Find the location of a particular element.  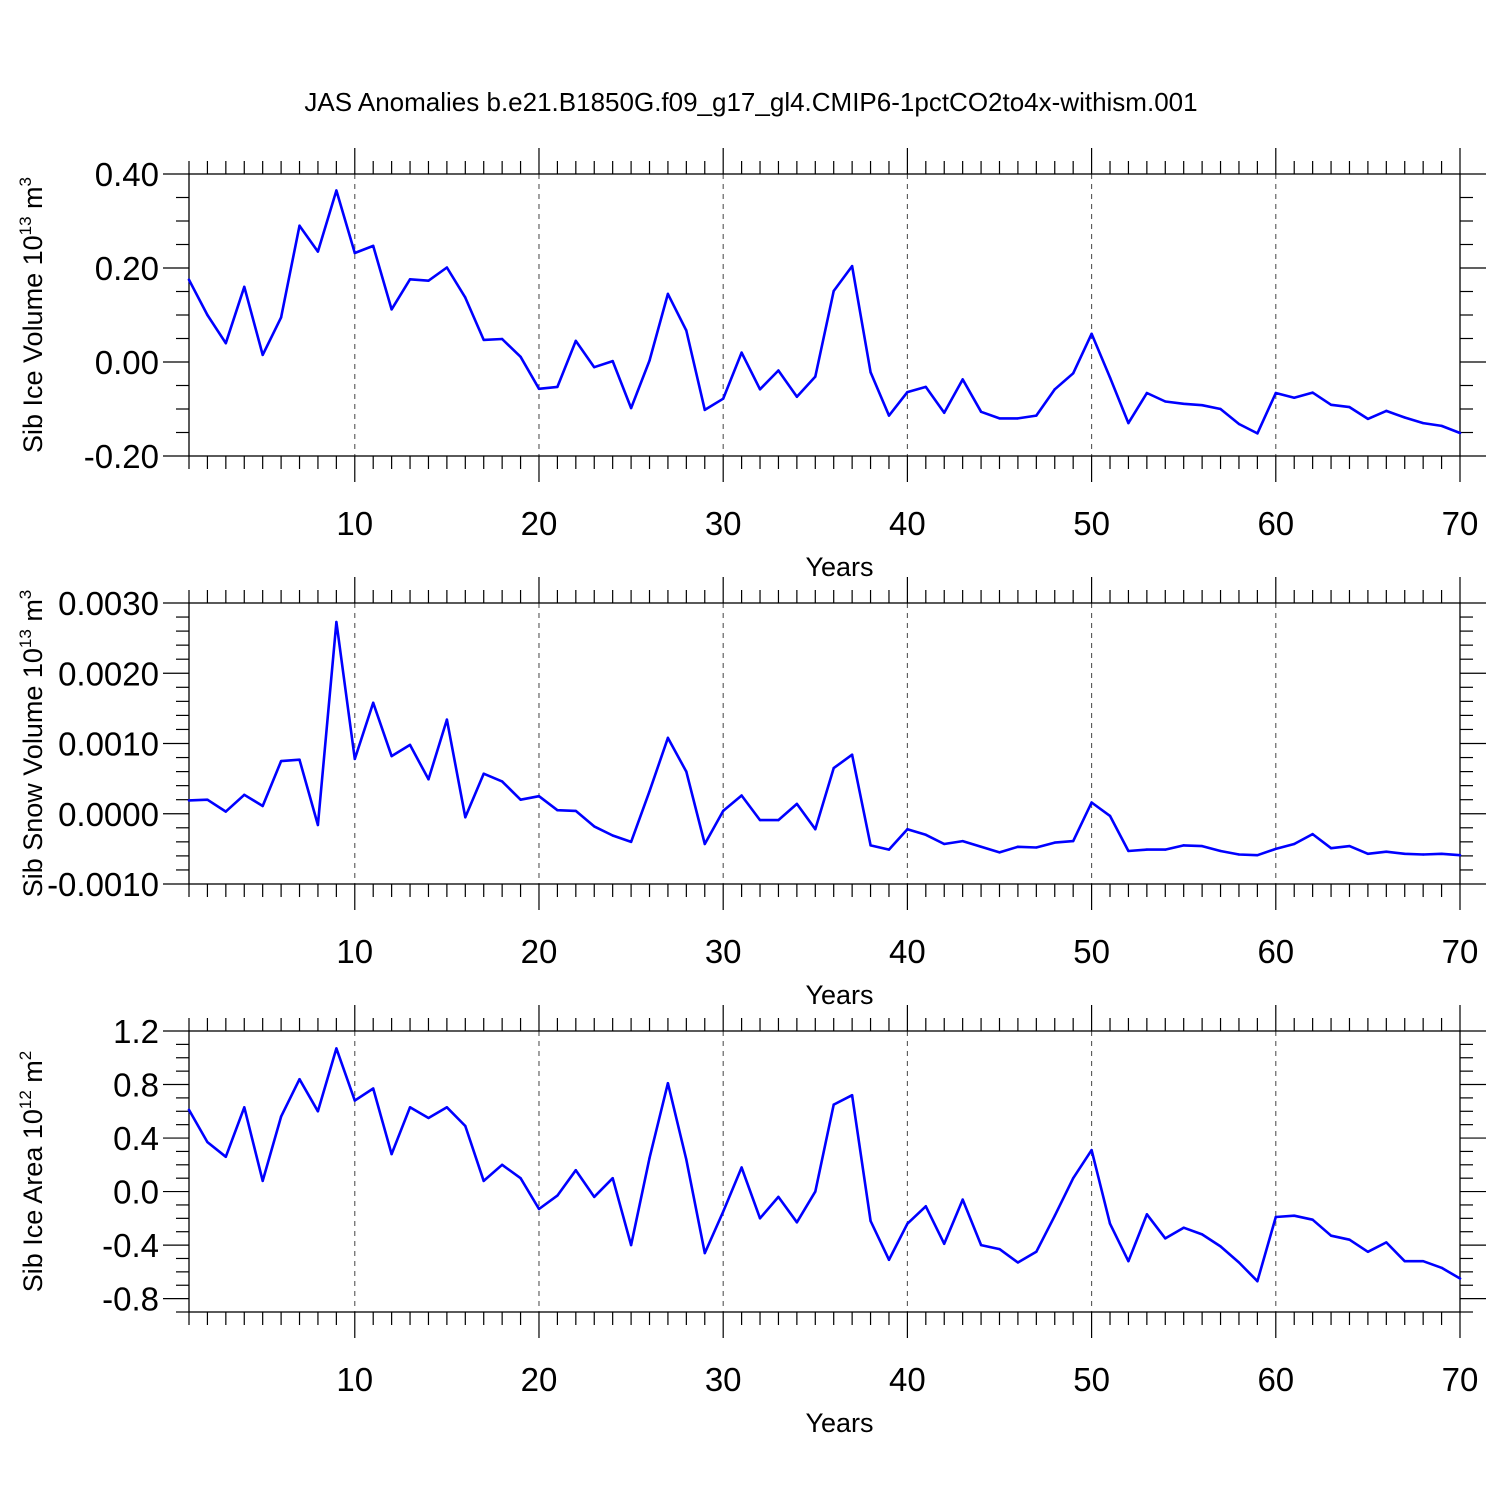

snow-volume-x-tick-label: 20 is located at coordinates (539, 951).